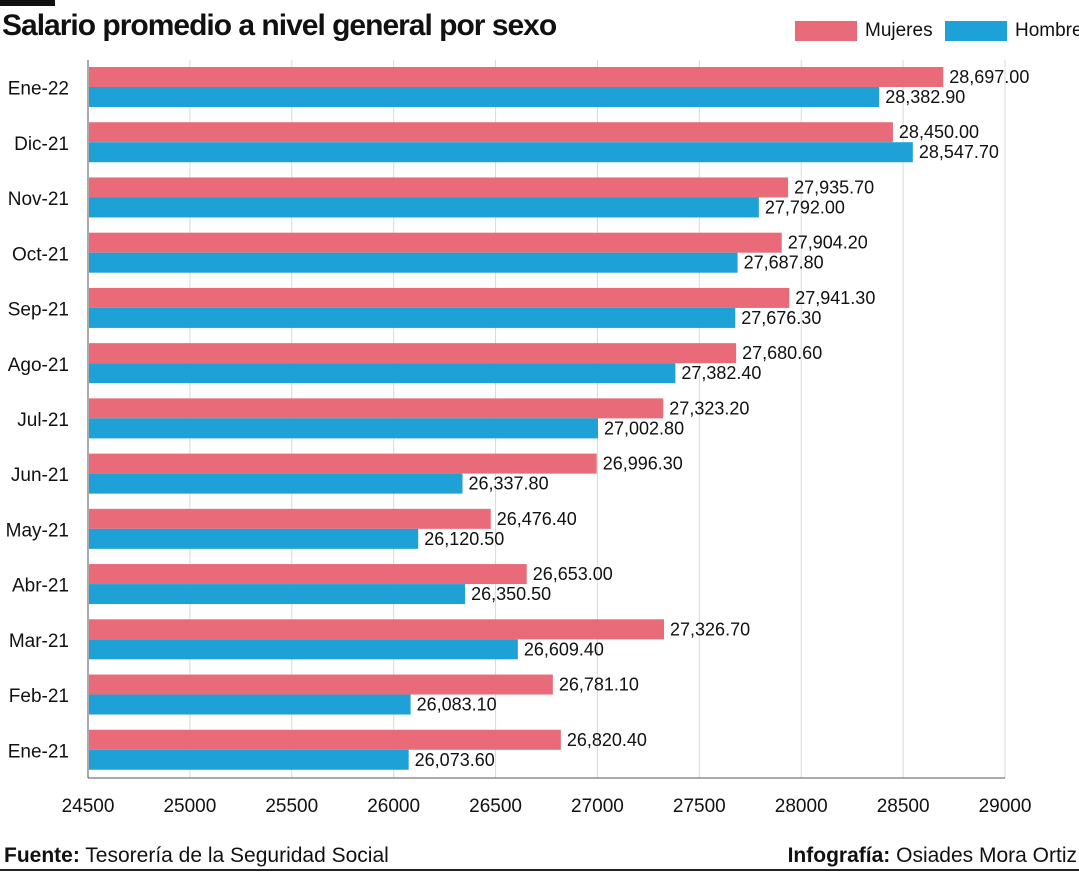  Describe the element at coordinates (88, 806) in the screenshot. I see `x-tick-label: 24500` at that location.